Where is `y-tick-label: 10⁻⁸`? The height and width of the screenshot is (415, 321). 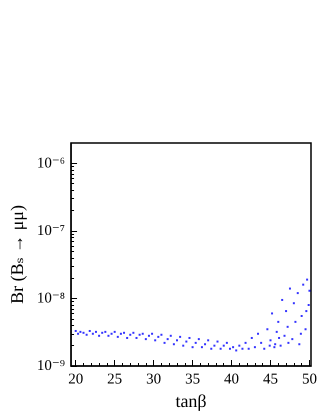 y-tick-label: 10⁻⁸ is located at coordinates (51, 298).